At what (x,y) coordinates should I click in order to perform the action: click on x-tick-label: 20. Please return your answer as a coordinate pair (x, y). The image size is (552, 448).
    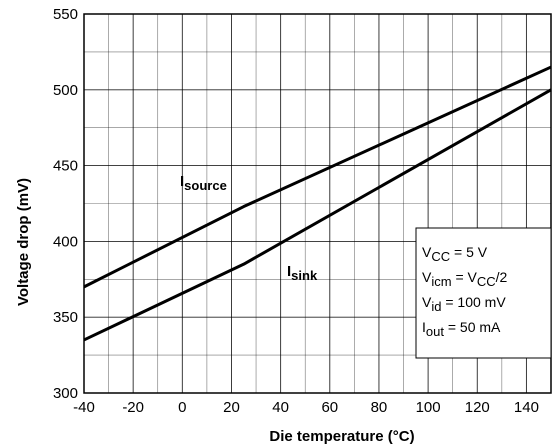
    Looking at the image, I should click on (231, 407).